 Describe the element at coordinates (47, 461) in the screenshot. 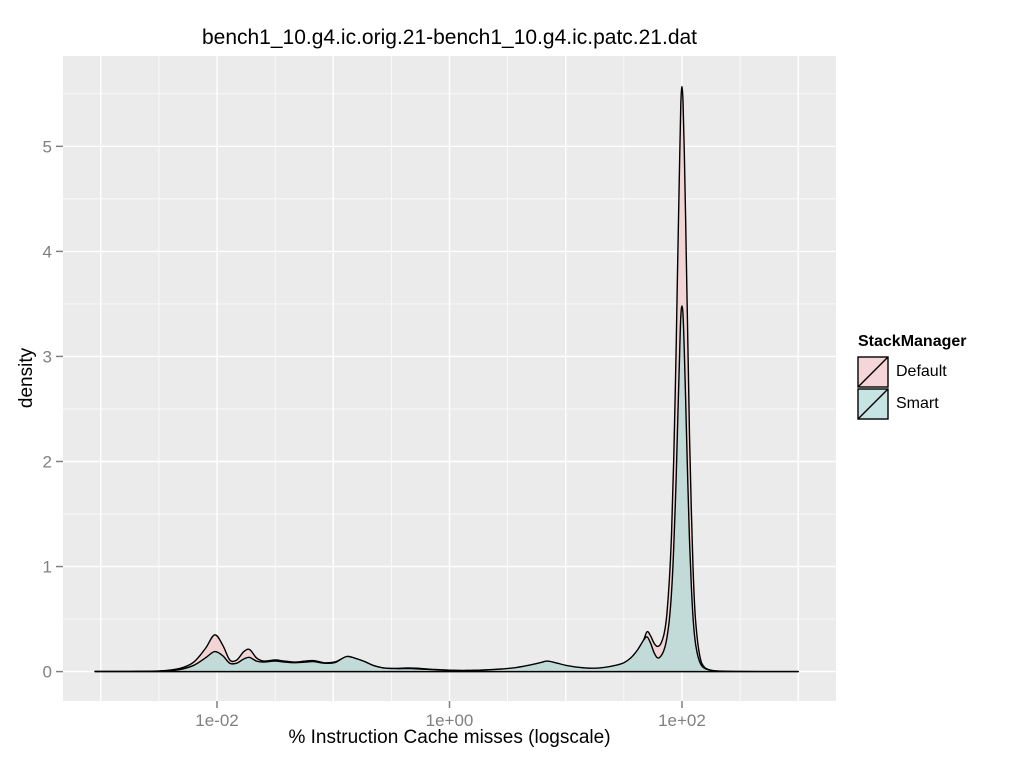

I see `y-tick-label: 2` at that location.